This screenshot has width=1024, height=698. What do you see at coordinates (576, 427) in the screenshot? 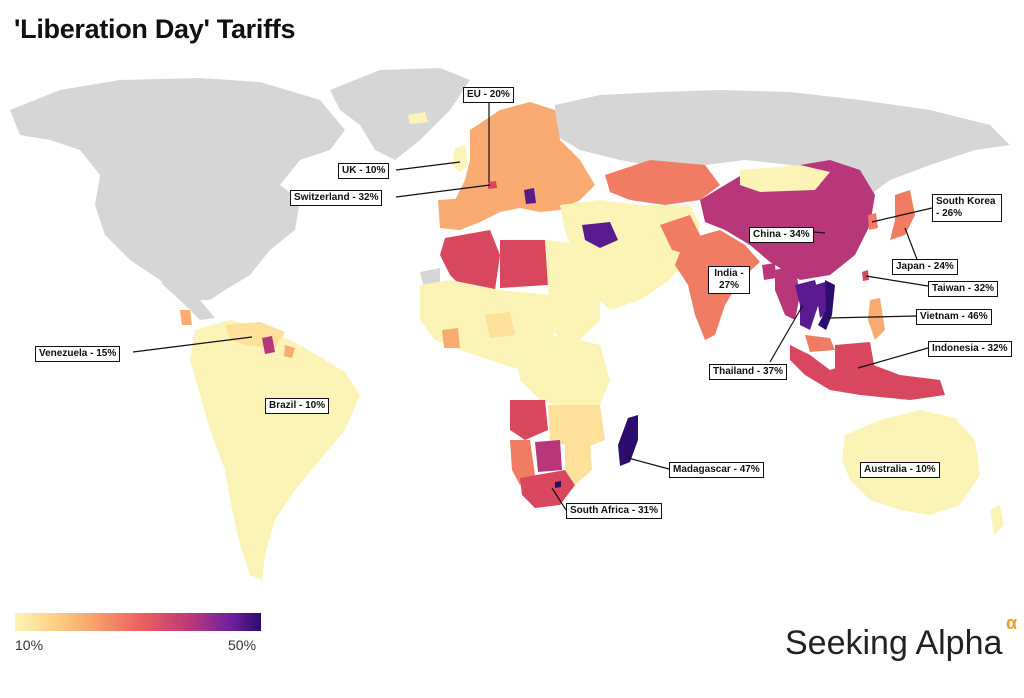
I see `zambia-region` at bounding box center [576, 427].